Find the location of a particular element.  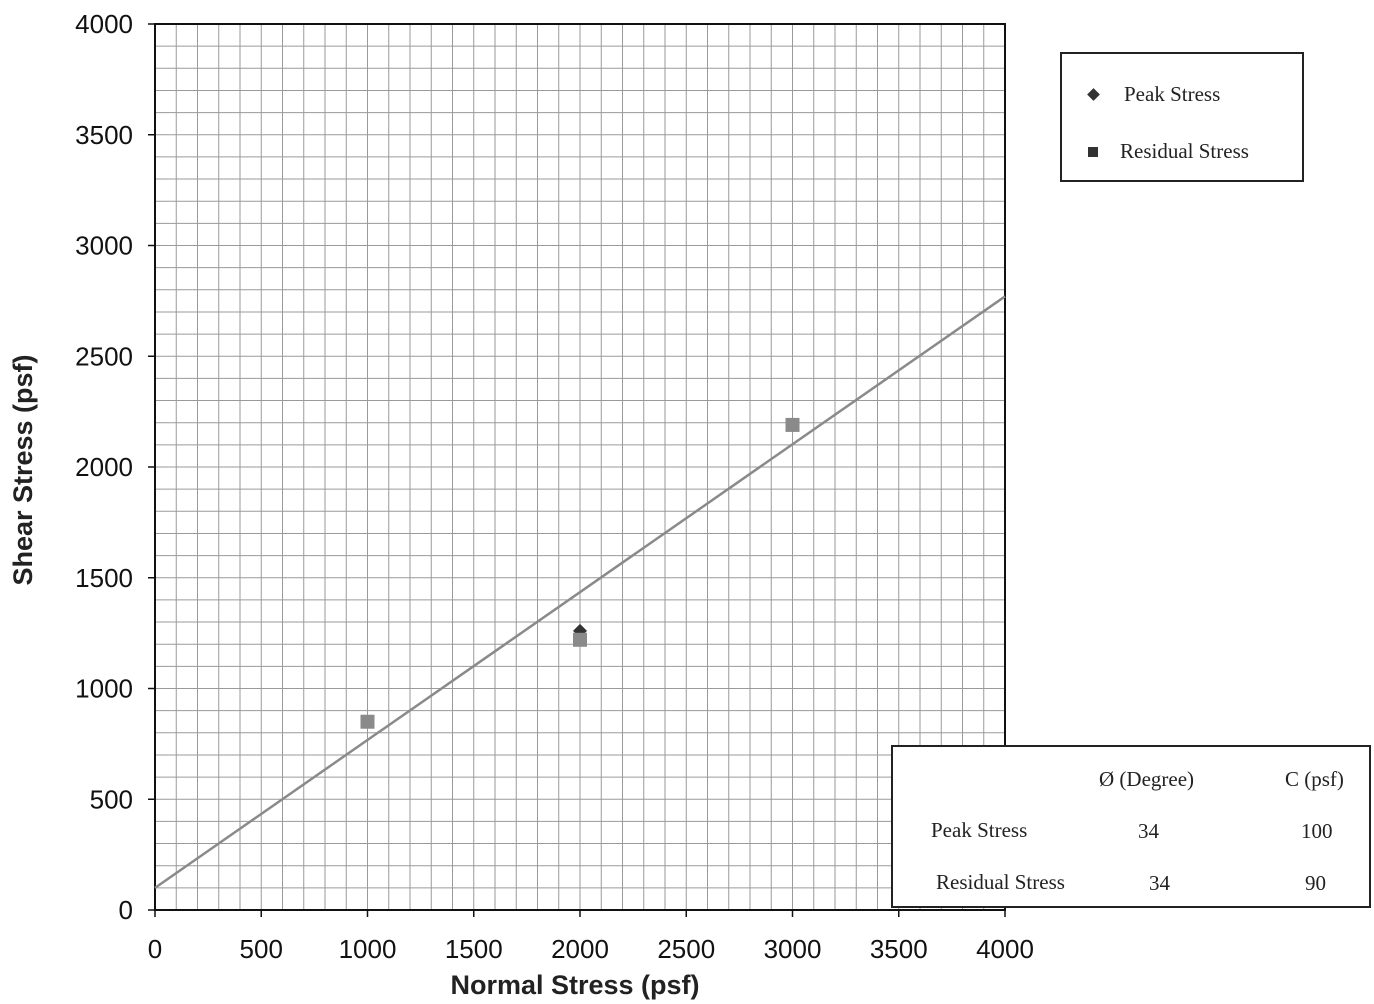

y-tick-label: 1000 is located at coordinates (104, 689).